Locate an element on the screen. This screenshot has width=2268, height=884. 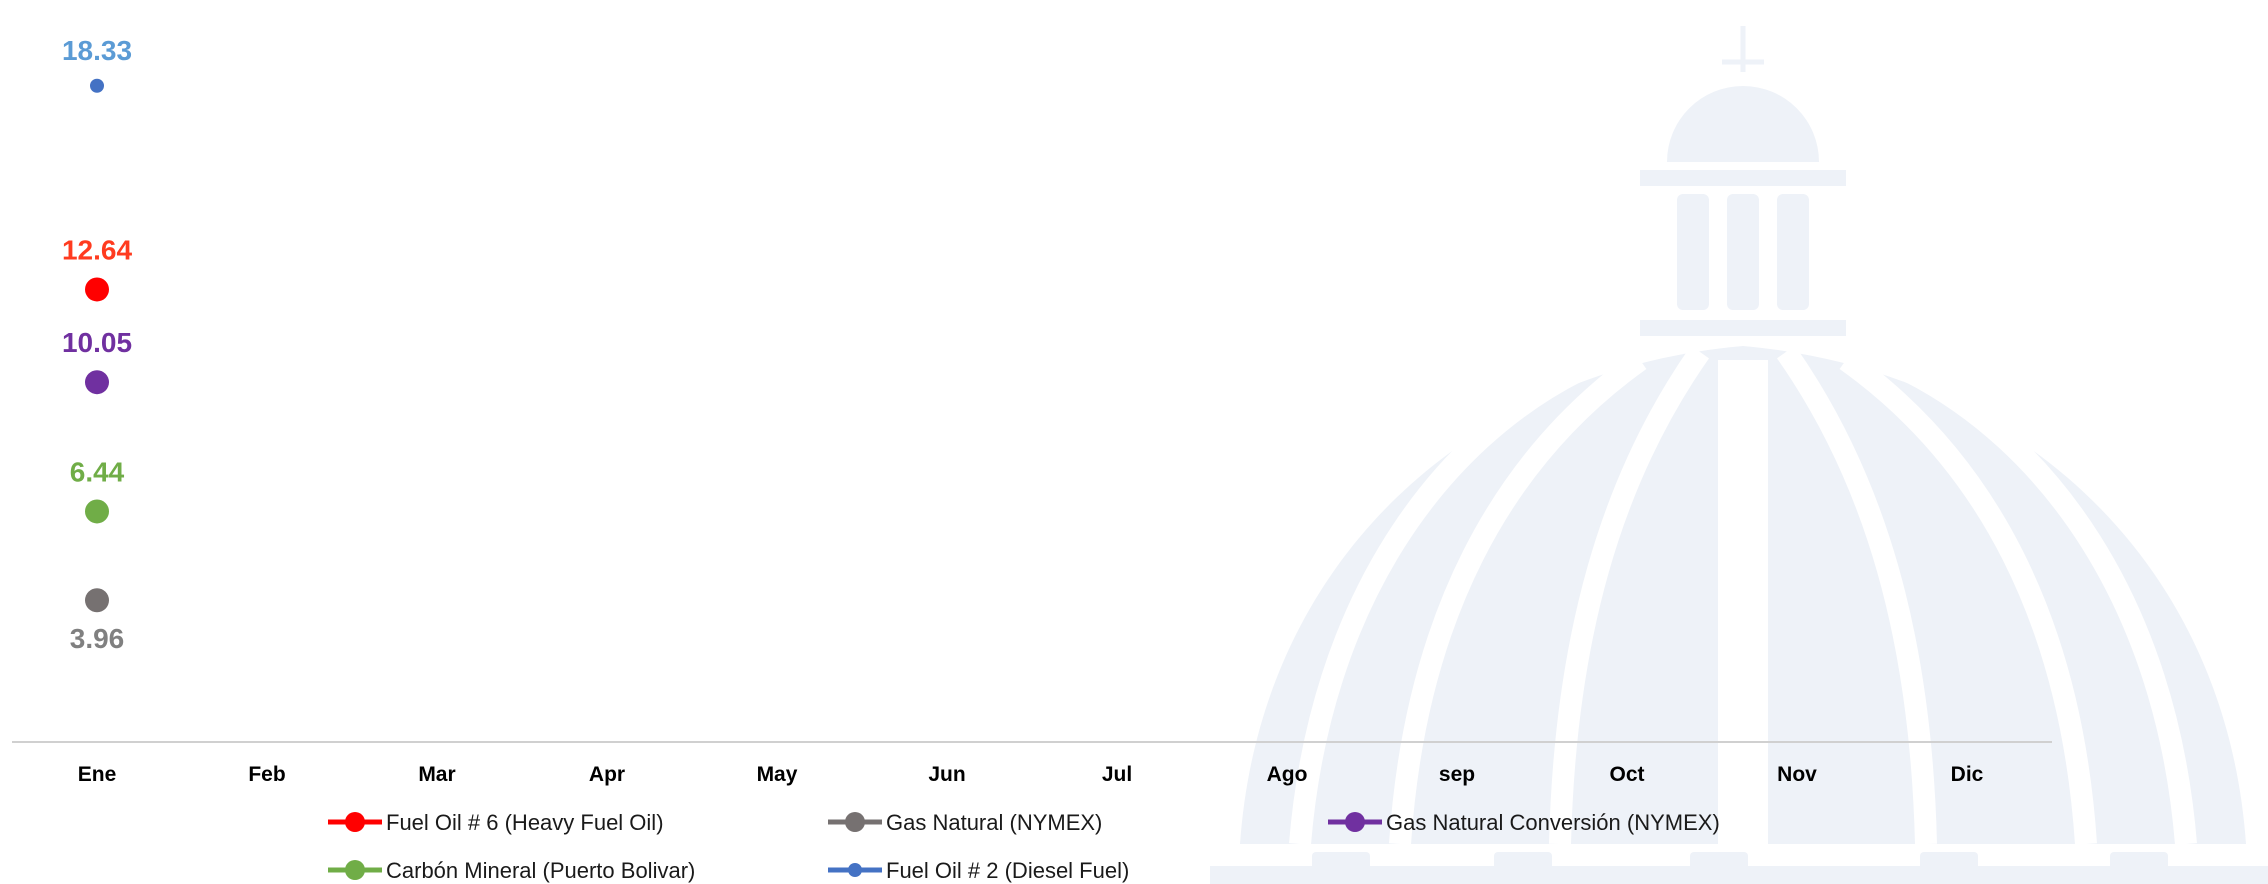
x-tick-label: Jun is located at coordinates (946, 774).